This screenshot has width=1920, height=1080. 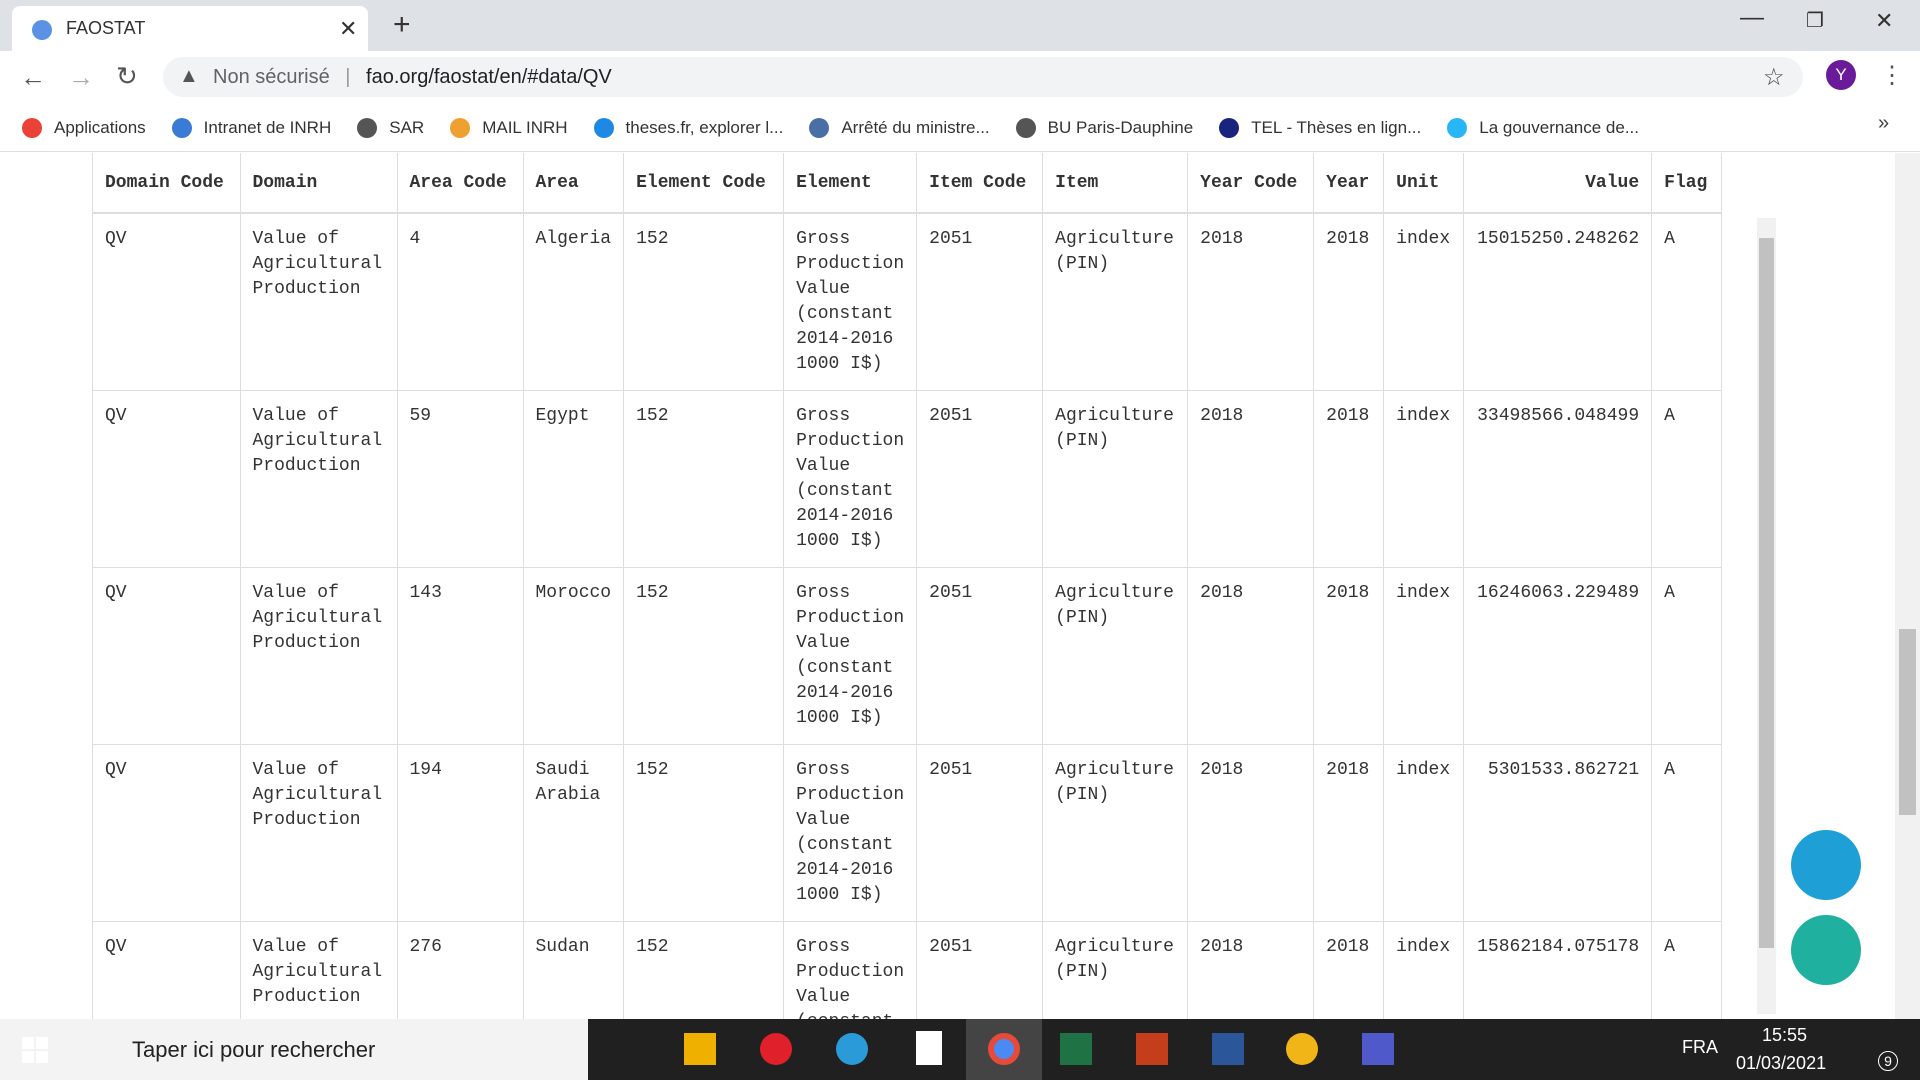 I want to click on column-header: Year, so click(x=1349, y=183).